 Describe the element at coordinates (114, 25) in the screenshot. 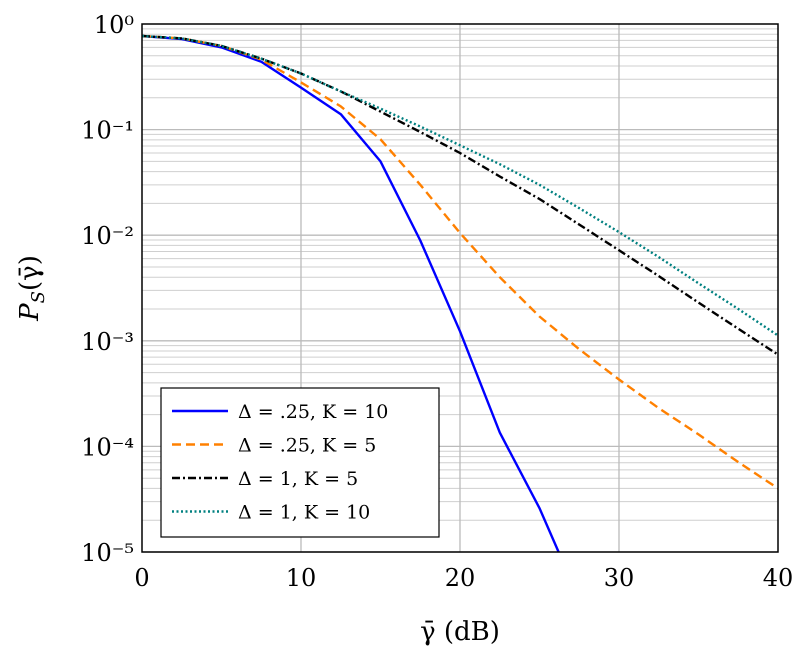

I see `y-tick-label: 10⁰` at that location.